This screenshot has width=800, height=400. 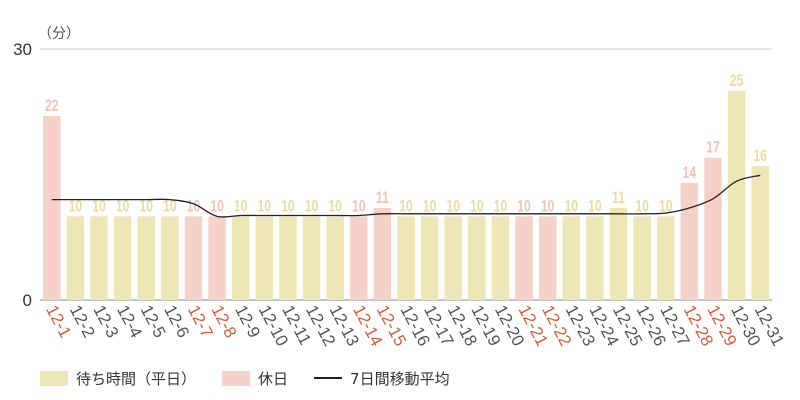 What do you see at coordinates (22, 49) in the screenshot?
I see `y-tick-label: 30` at bounding box center [22, 49].